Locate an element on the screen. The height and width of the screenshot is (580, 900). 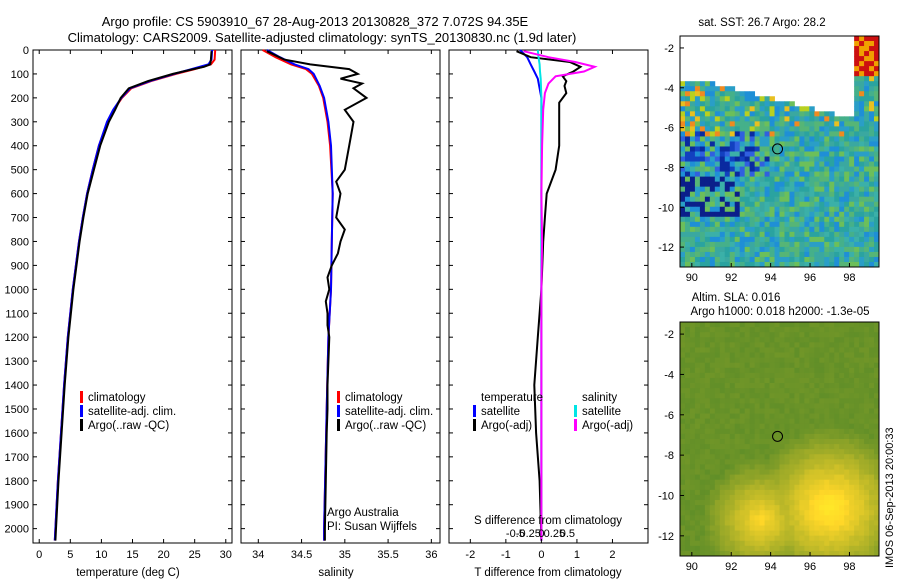
depth-tick-label-16: 1600 is located at coordinates (17, 434).